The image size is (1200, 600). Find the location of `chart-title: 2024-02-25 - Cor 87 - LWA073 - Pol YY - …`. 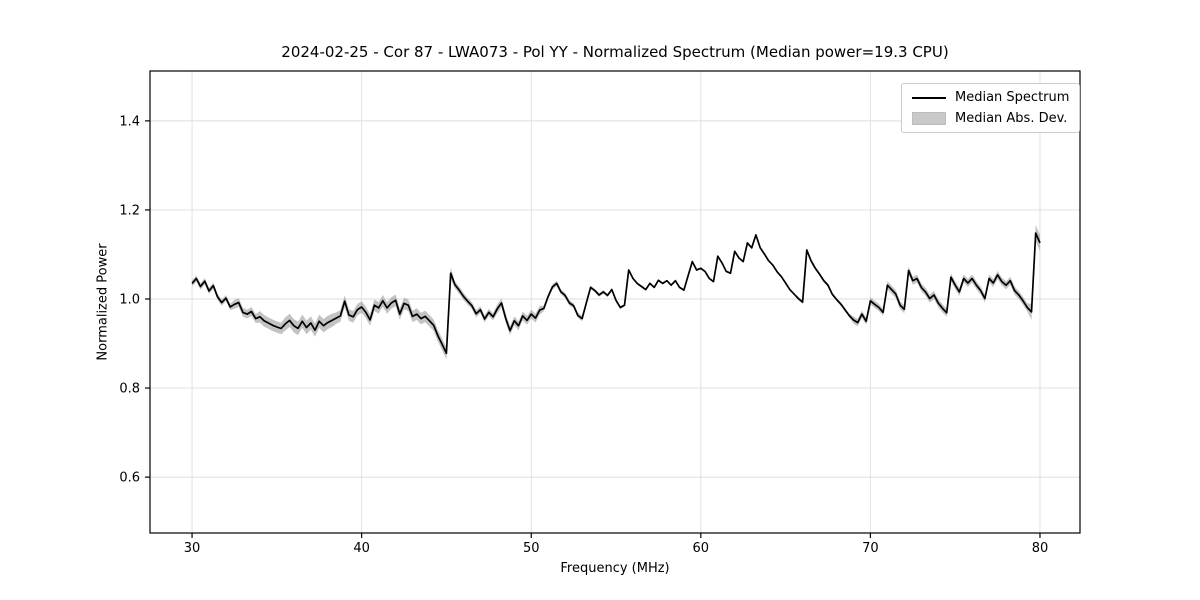

chart-title: 2024-02-25 - Cor 87 - LWA073 - Pol YY - … is located at coordinates (615, 52).